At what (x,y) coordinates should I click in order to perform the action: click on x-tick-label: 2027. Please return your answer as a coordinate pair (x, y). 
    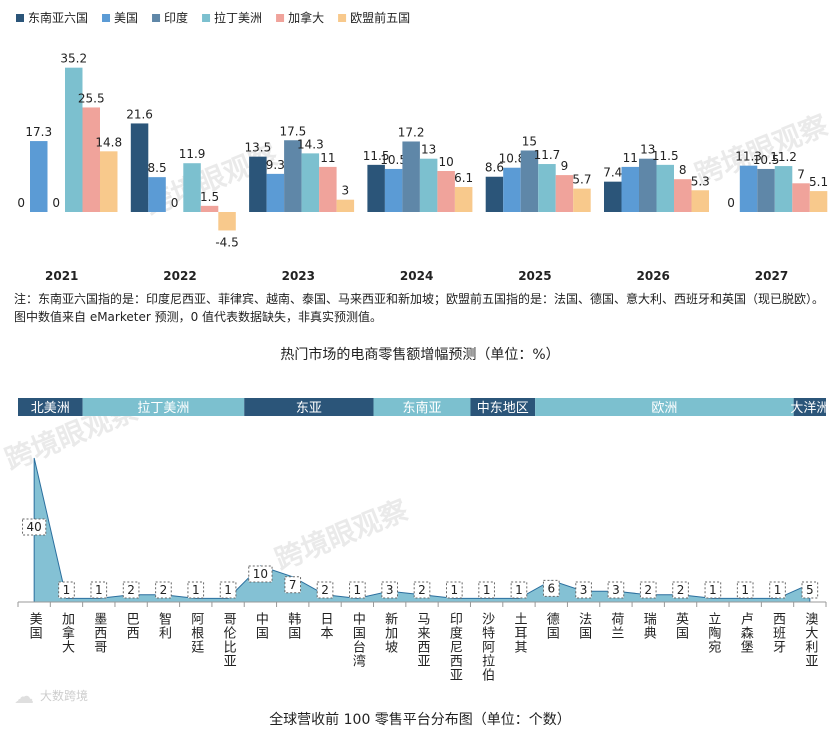
    Looking at the image, I should click on (771, 276).